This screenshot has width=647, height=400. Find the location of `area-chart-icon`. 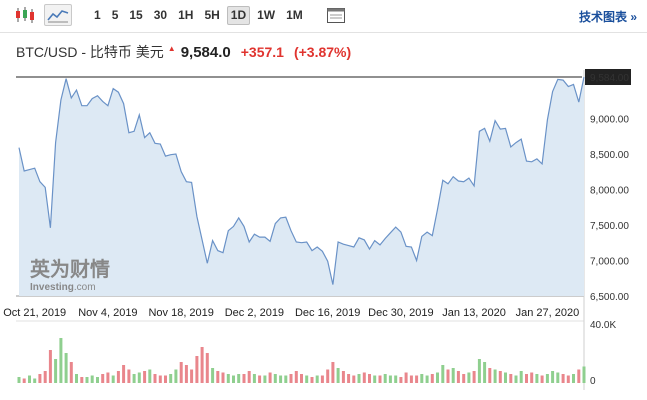

area-chart-icon is located at coordinates (58, 15).